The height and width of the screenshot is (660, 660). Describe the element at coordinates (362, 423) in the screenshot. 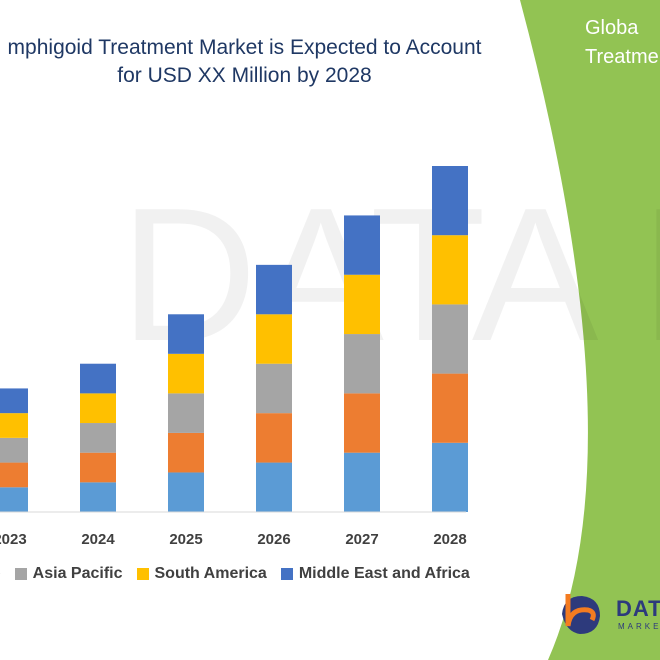

I see `bar-2027-europe` at that location.